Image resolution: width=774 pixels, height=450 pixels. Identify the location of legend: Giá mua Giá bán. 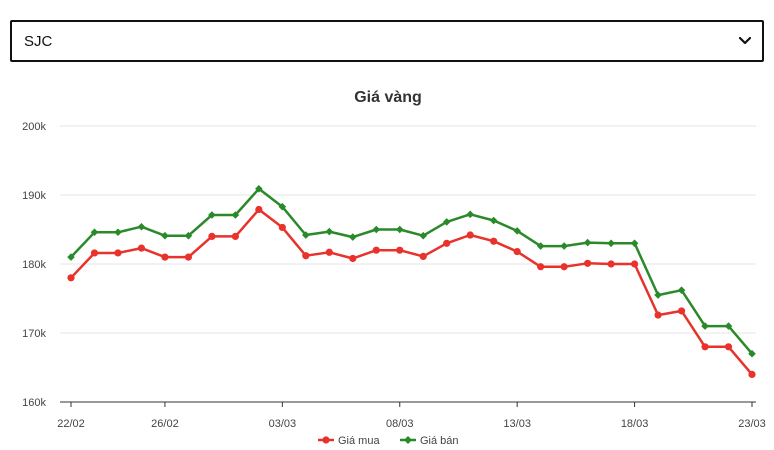
(388, 441).